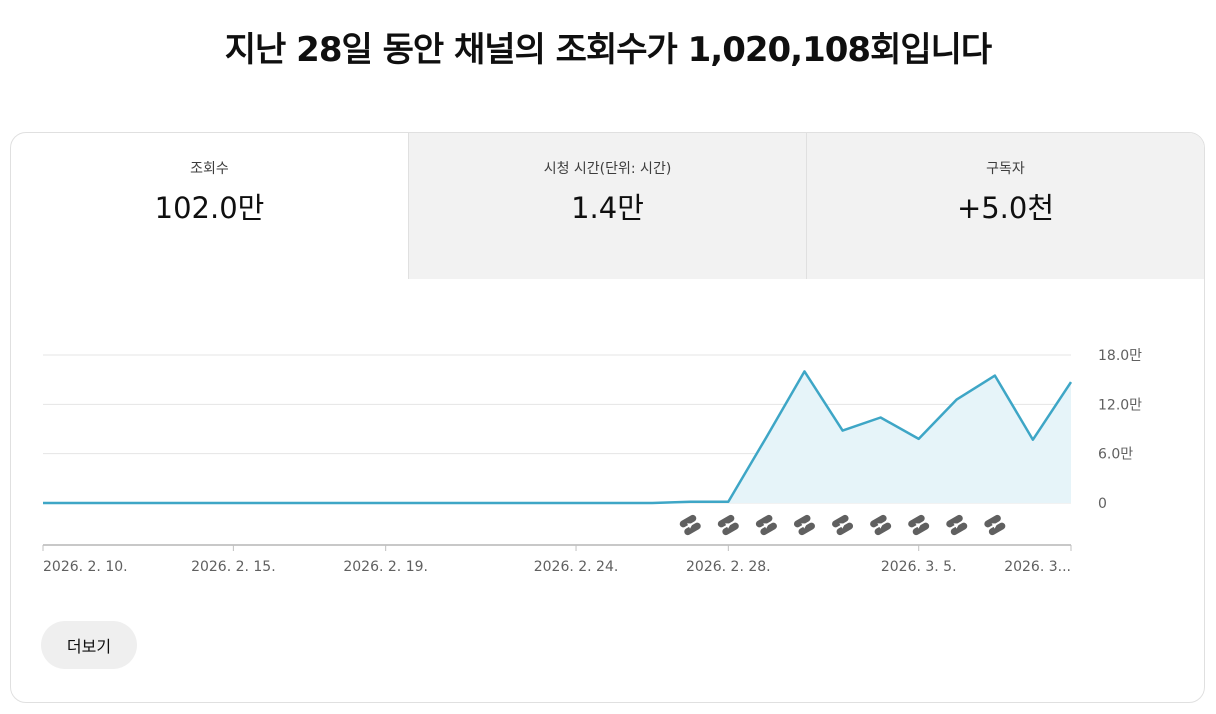 This screenshot has width=1216, height=714. Describe the element at coordinates (728, 567) in the screenshot. I see `x-tick-label: 2026. 2. 28.` at that location.